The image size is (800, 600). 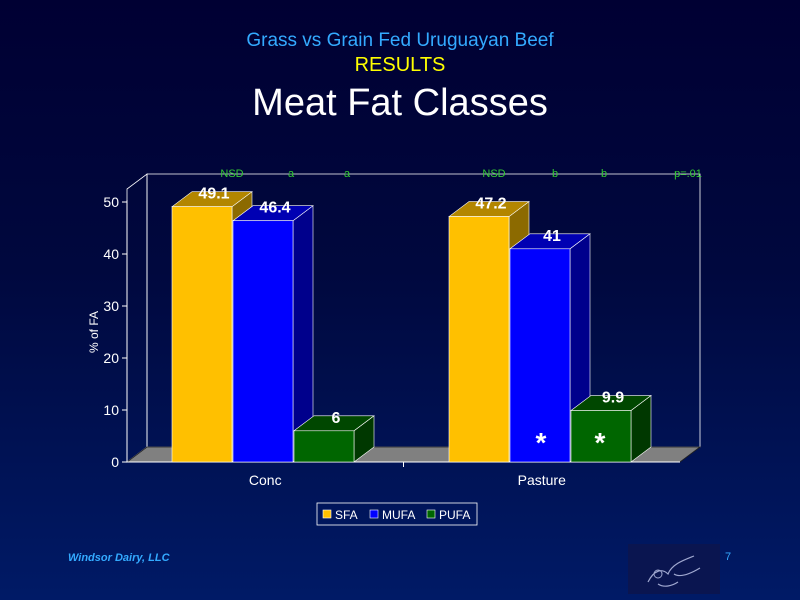 I want to click on legend-label-pufa: PUFA, so click(x=454, y=515).